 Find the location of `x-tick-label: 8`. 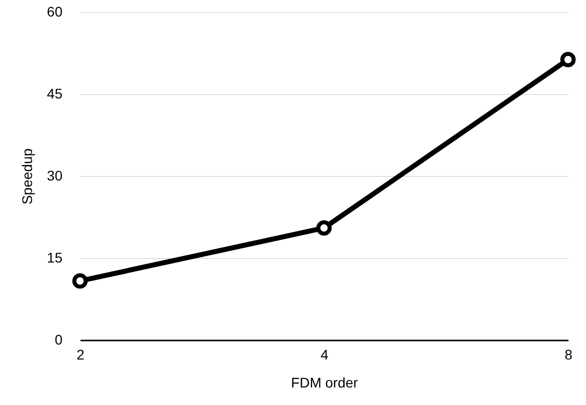

x-tick-label: 8 is located at coordinates (568, 354).